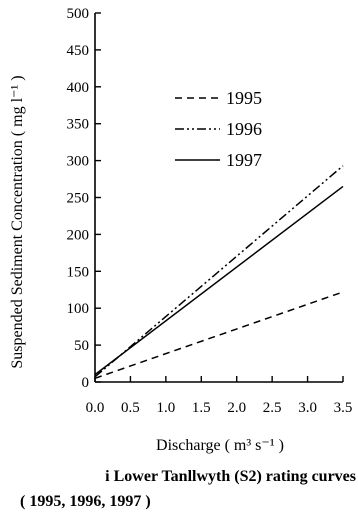 This screenshot has width=358, height=520. Describe the element at coordinates (78, 199) in the screenshot. I see `y-tick-label: 250` at that location.